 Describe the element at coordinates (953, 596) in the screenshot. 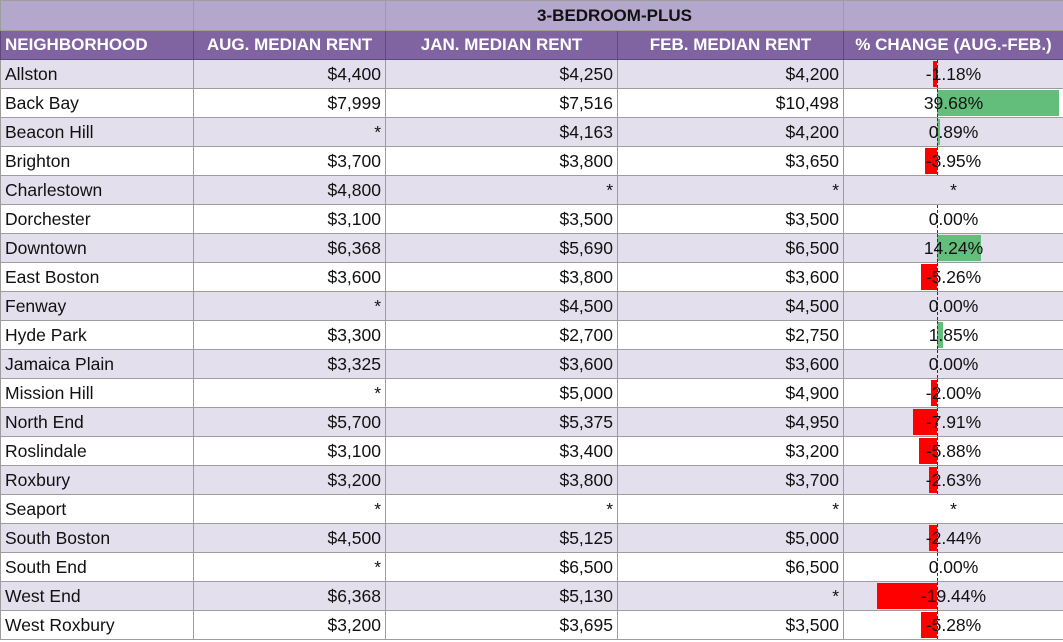

I see `pct-change-cell: -19.44%` at that location.